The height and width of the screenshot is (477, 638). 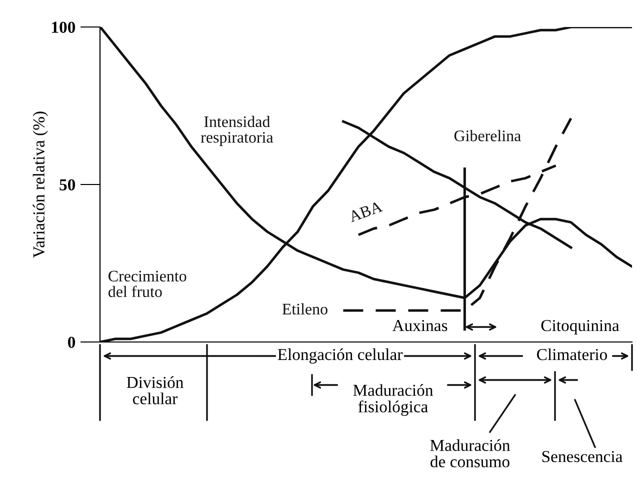 I want to click on series-label: Crecimiento del fruto, so click(x=147, y=284).